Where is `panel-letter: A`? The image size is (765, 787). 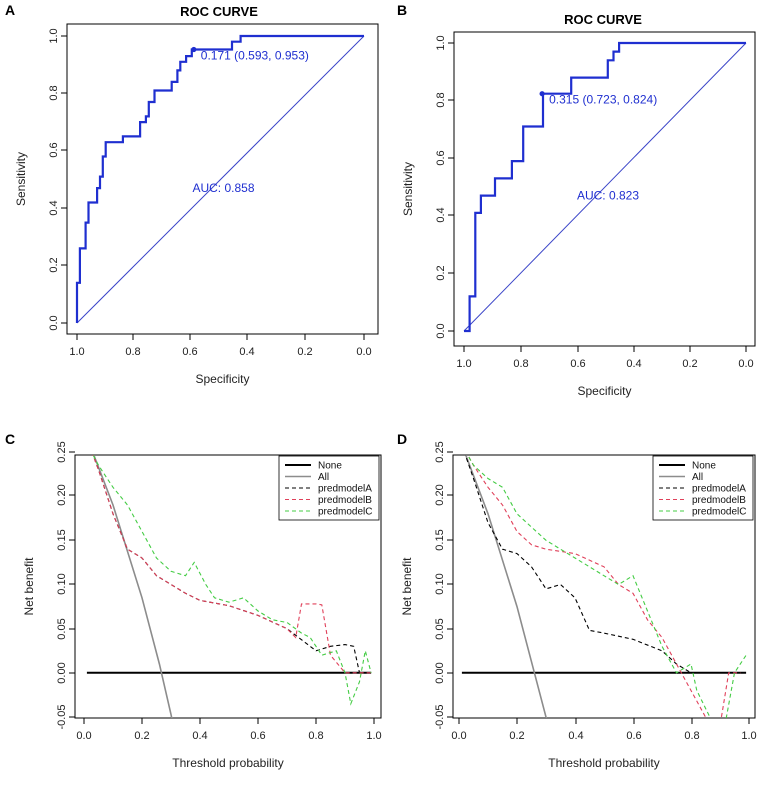 panel-letter: A is located at coordinates (10, 10).